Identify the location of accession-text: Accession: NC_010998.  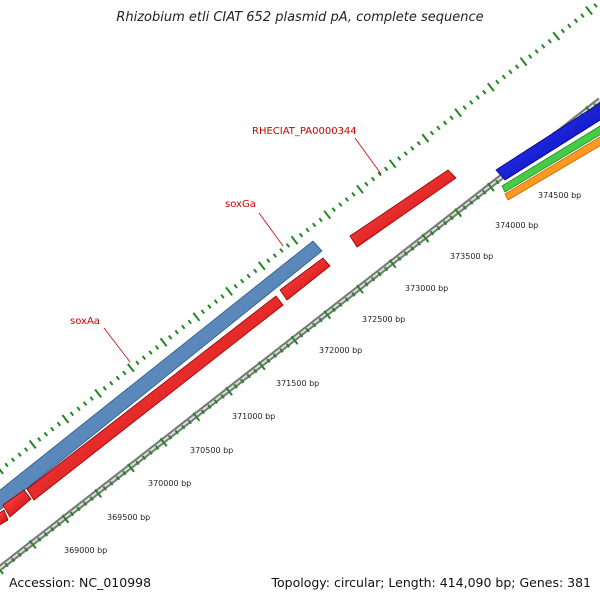
(80, 582).